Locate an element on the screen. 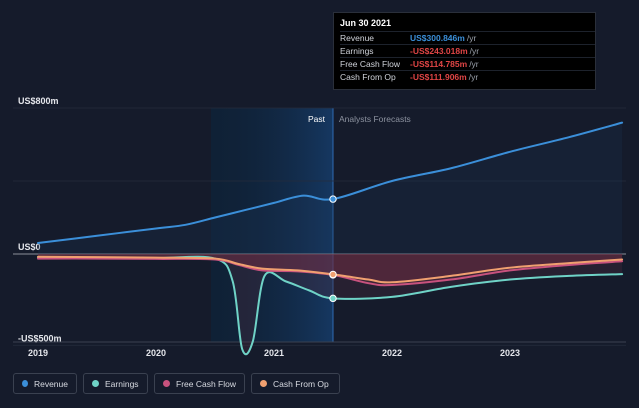 This screenshot has height=408, width=639. tooltip-label: Earnings is located at coordinates (357, 51).